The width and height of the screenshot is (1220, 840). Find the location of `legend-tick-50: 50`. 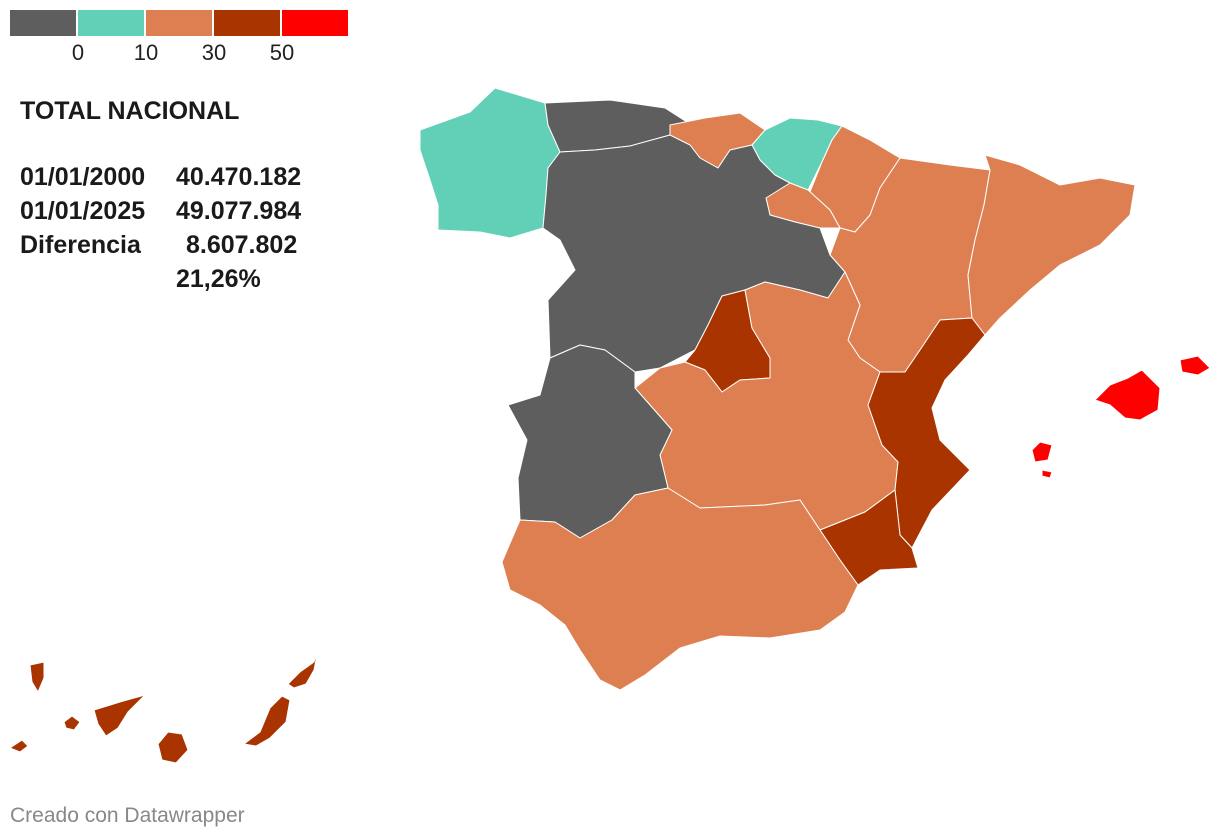

legend-tick-50: 50 is located at coordinates (282, 52).